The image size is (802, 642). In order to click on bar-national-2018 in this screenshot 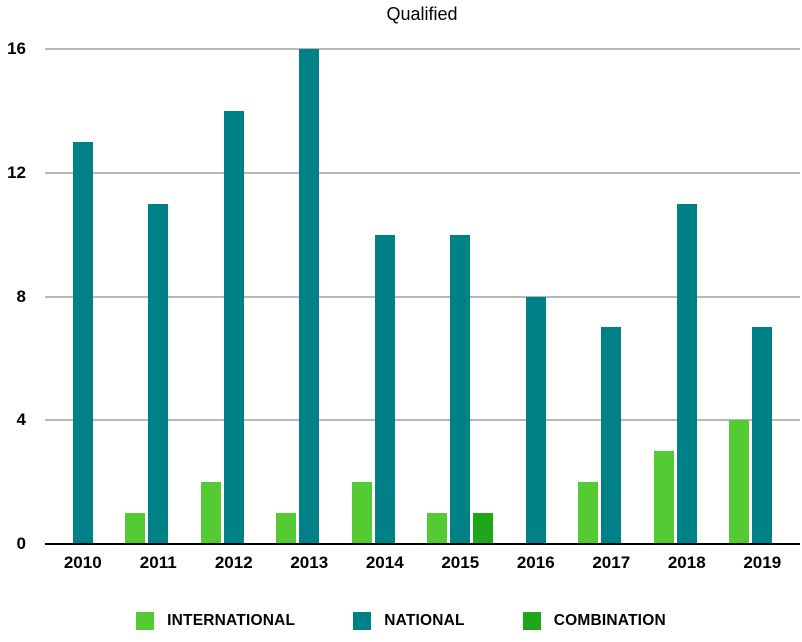, I will do `click(686, 373)`.